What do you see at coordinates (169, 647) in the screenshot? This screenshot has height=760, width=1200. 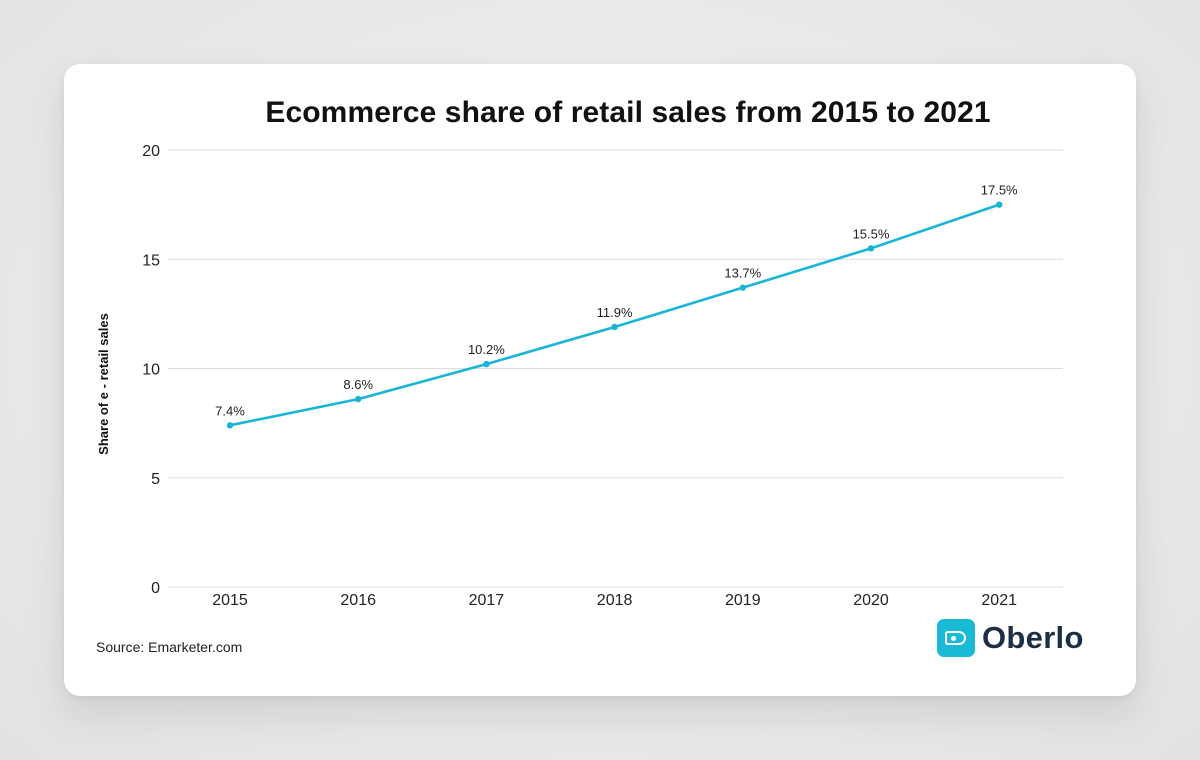 I see `source-note: Source: Emarketer.com` at bounding box center [169, 647].